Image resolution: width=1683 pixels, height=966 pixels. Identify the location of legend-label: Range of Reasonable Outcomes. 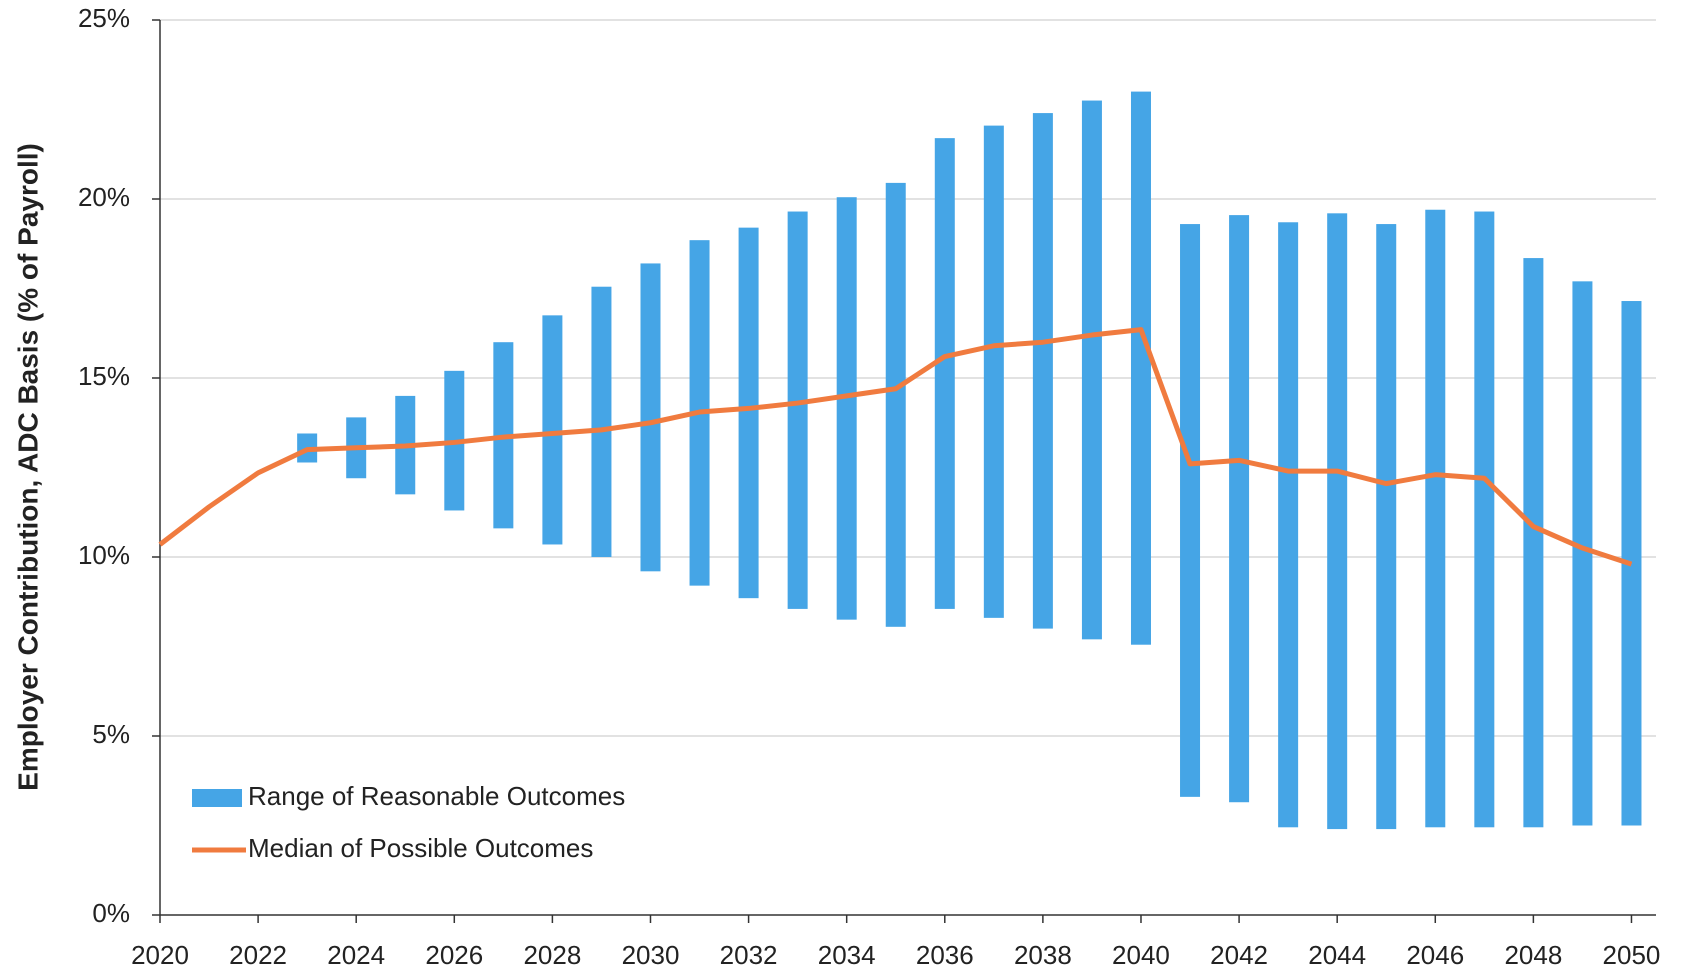
(436, 796).